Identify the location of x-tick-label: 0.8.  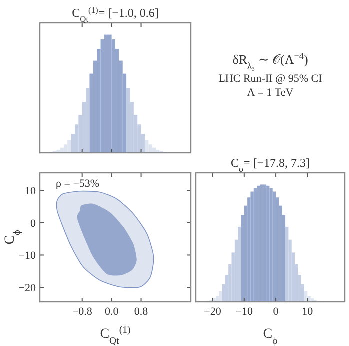
(141, 312).